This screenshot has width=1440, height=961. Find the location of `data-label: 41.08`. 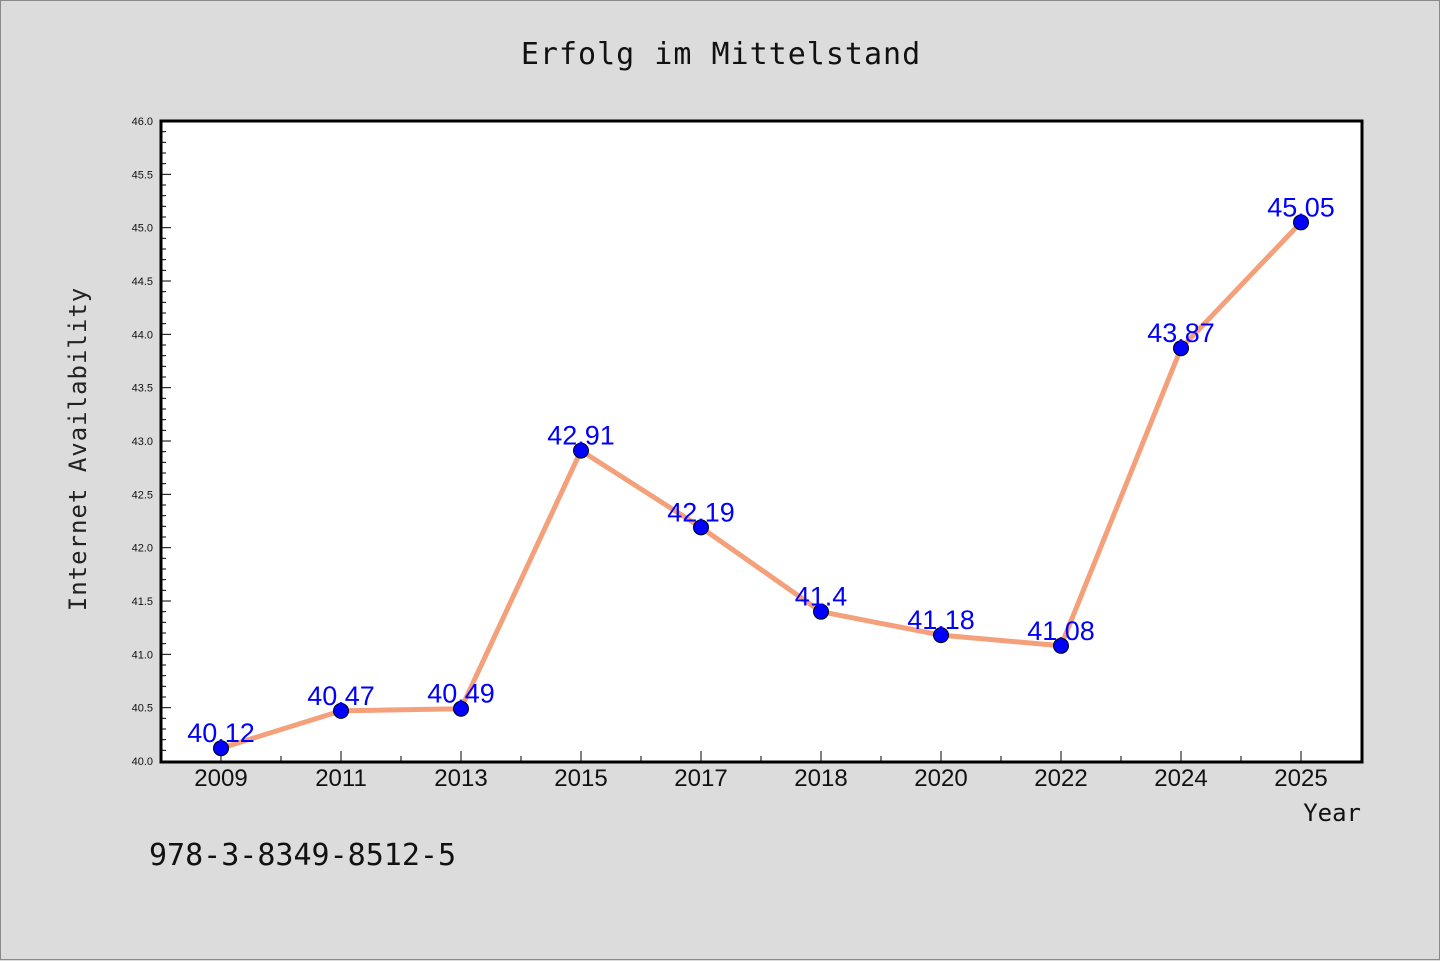

data-label: 41.08 is located at coordinates (1061, 631).